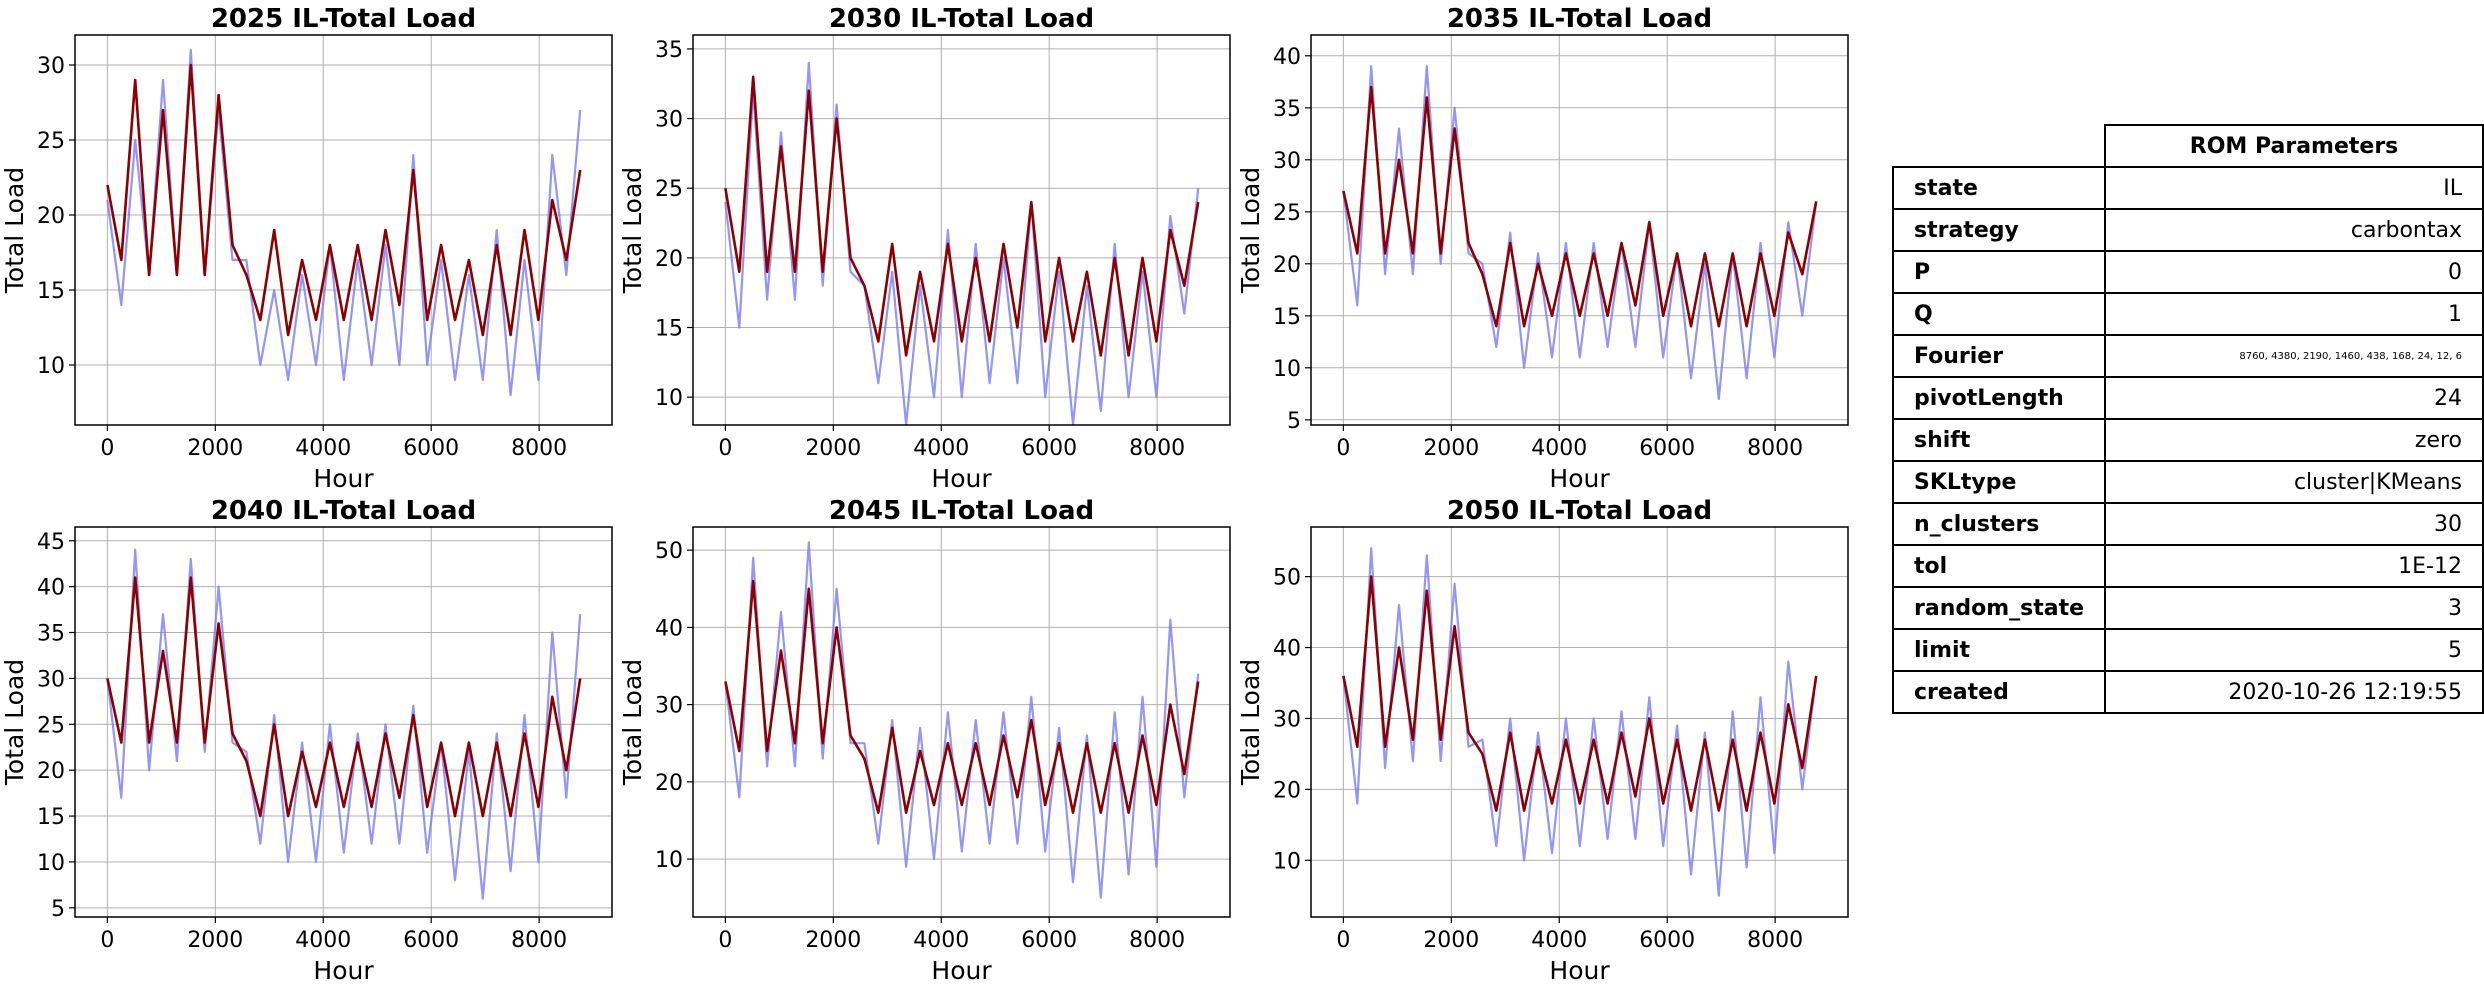  Describe the element at coordinates (2187, 692) in the screenshot. I see `table-row: created 2020-10-26 12:19:55` at that location.